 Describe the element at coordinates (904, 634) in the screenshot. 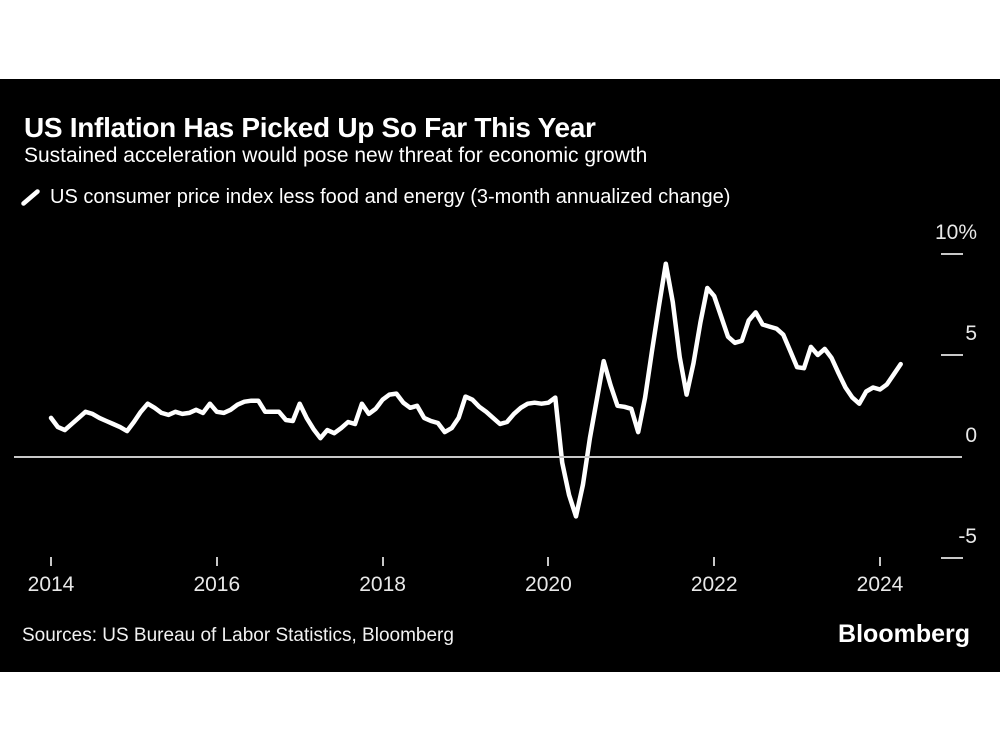

I see `bloomberg-logo: Bloomberg` at that location.